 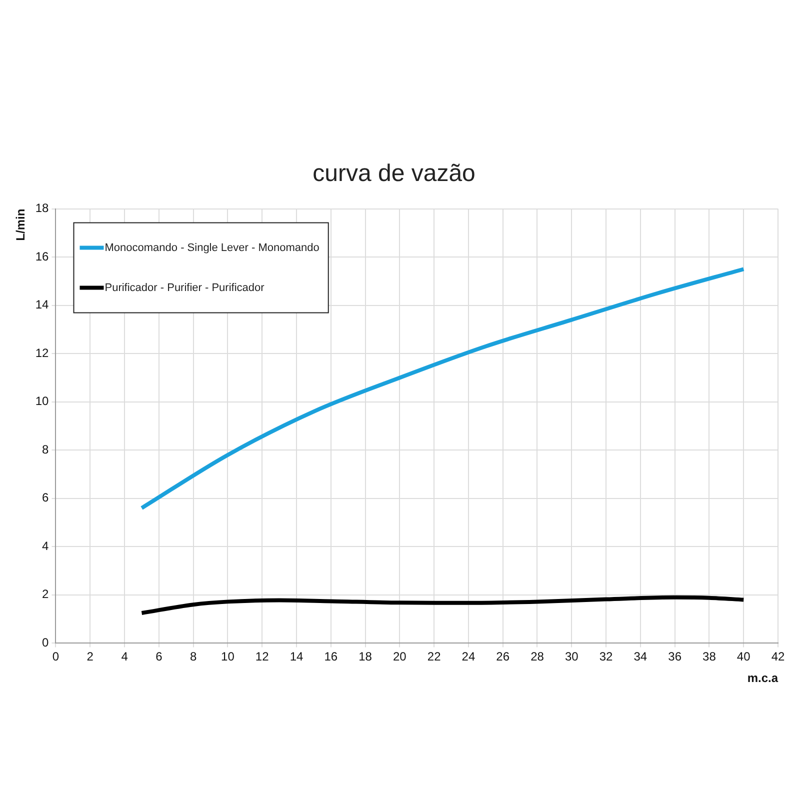 I want to click on x-tick-label: 30, so click(x=571, y=657).